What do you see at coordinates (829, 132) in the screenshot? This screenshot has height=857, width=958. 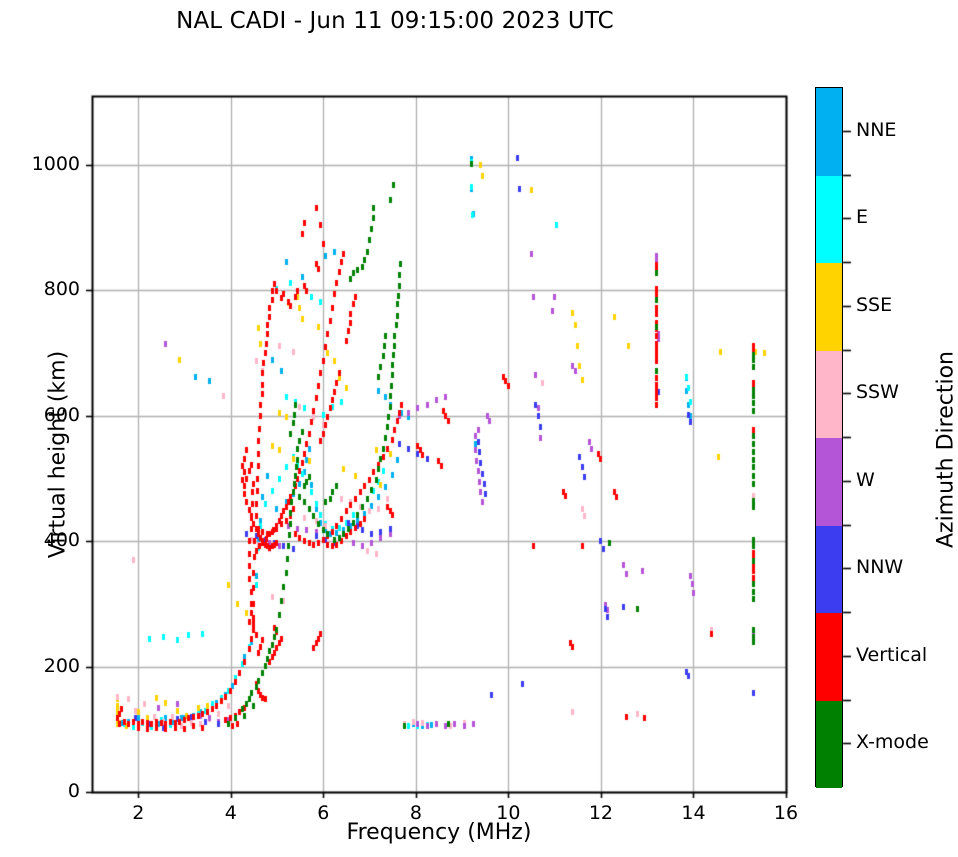 I see `colorbar-segment-nne` at bounding box center [829, 132].